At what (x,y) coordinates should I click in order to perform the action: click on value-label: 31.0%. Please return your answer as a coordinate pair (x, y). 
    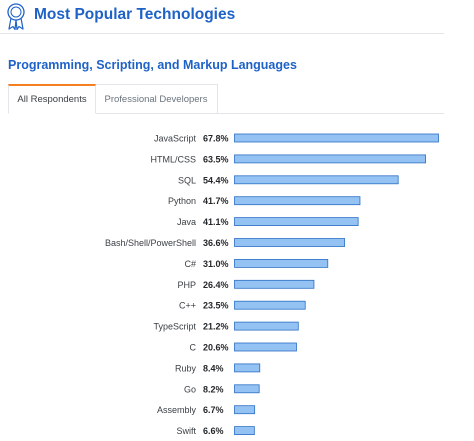
    Looking at the image, I should click on (216, 264).